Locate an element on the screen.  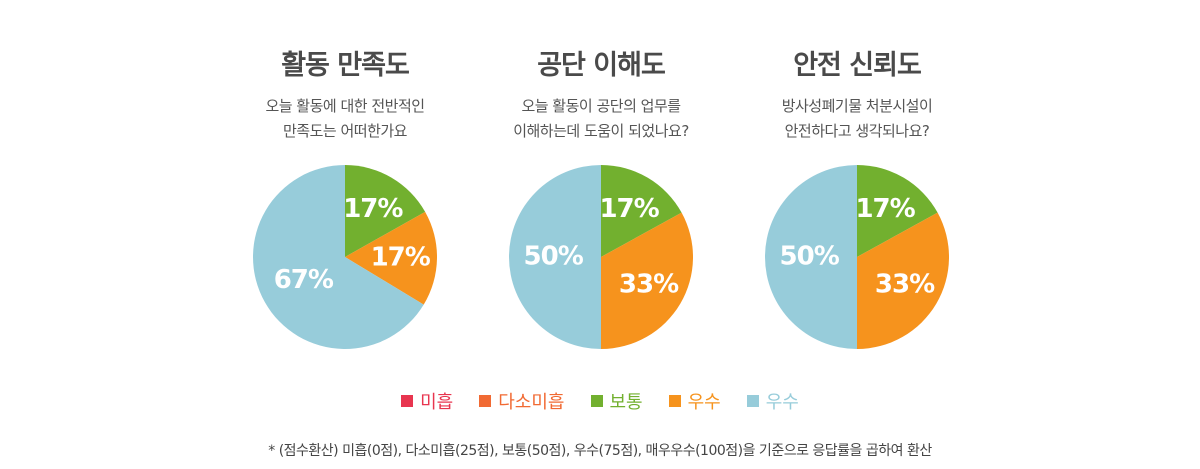
legend-label: 다소미흡 is located at coordinates (531, 402).